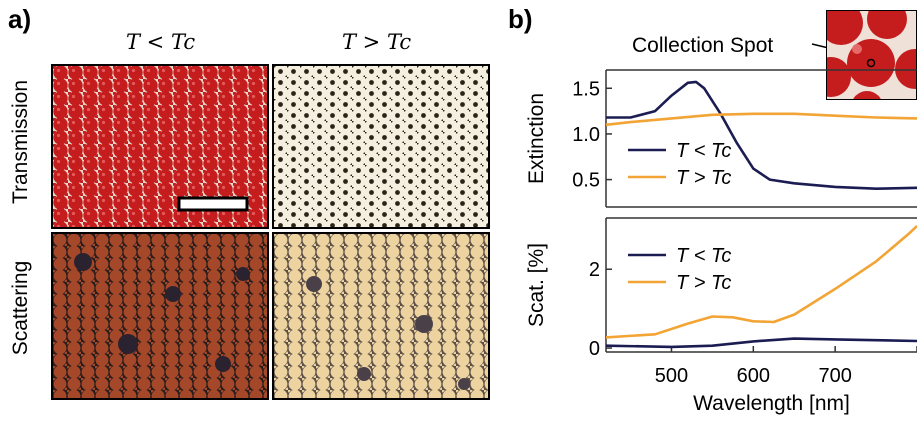 This screenshot has height=427, width=917. What do you see at coordinates (594, 270) in the screenshot?
I see `y-tick-label: 2` at bounding box center [594, 270].